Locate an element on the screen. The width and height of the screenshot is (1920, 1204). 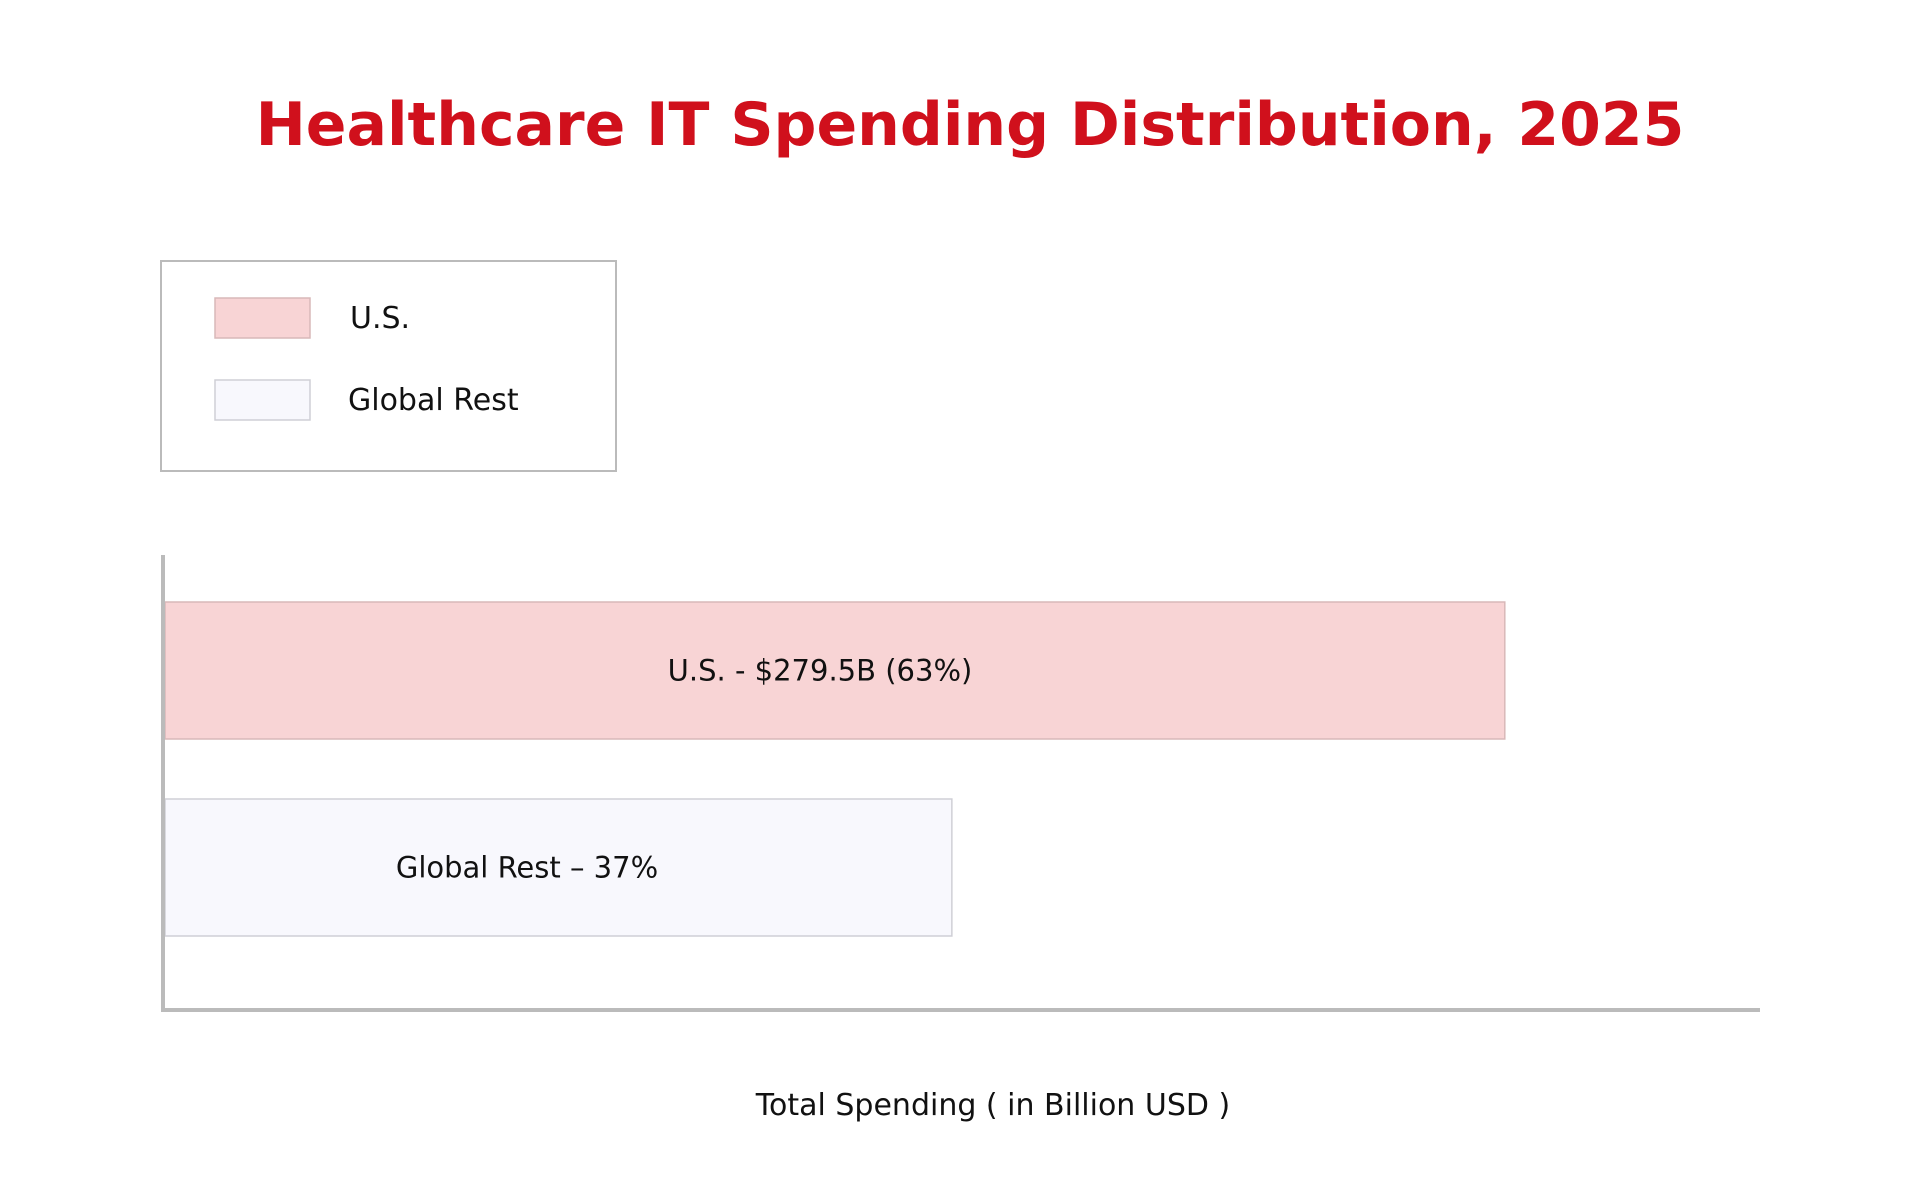
legend-swatch-us is located at coordinates (262, 318).